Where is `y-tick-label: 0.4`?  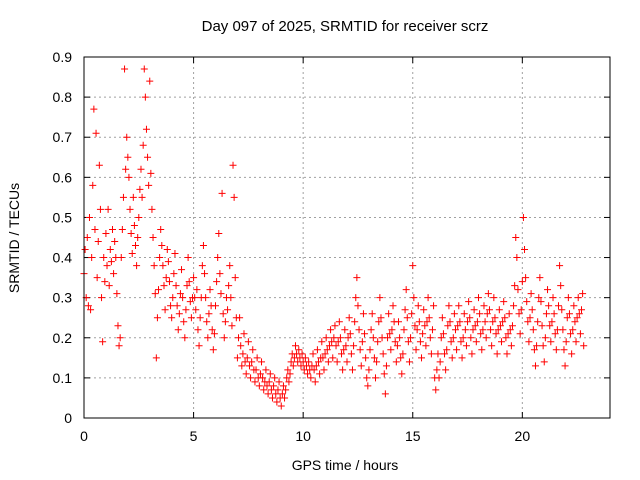
y-tick-label: 0.4 is located at coordinates (63, 258).